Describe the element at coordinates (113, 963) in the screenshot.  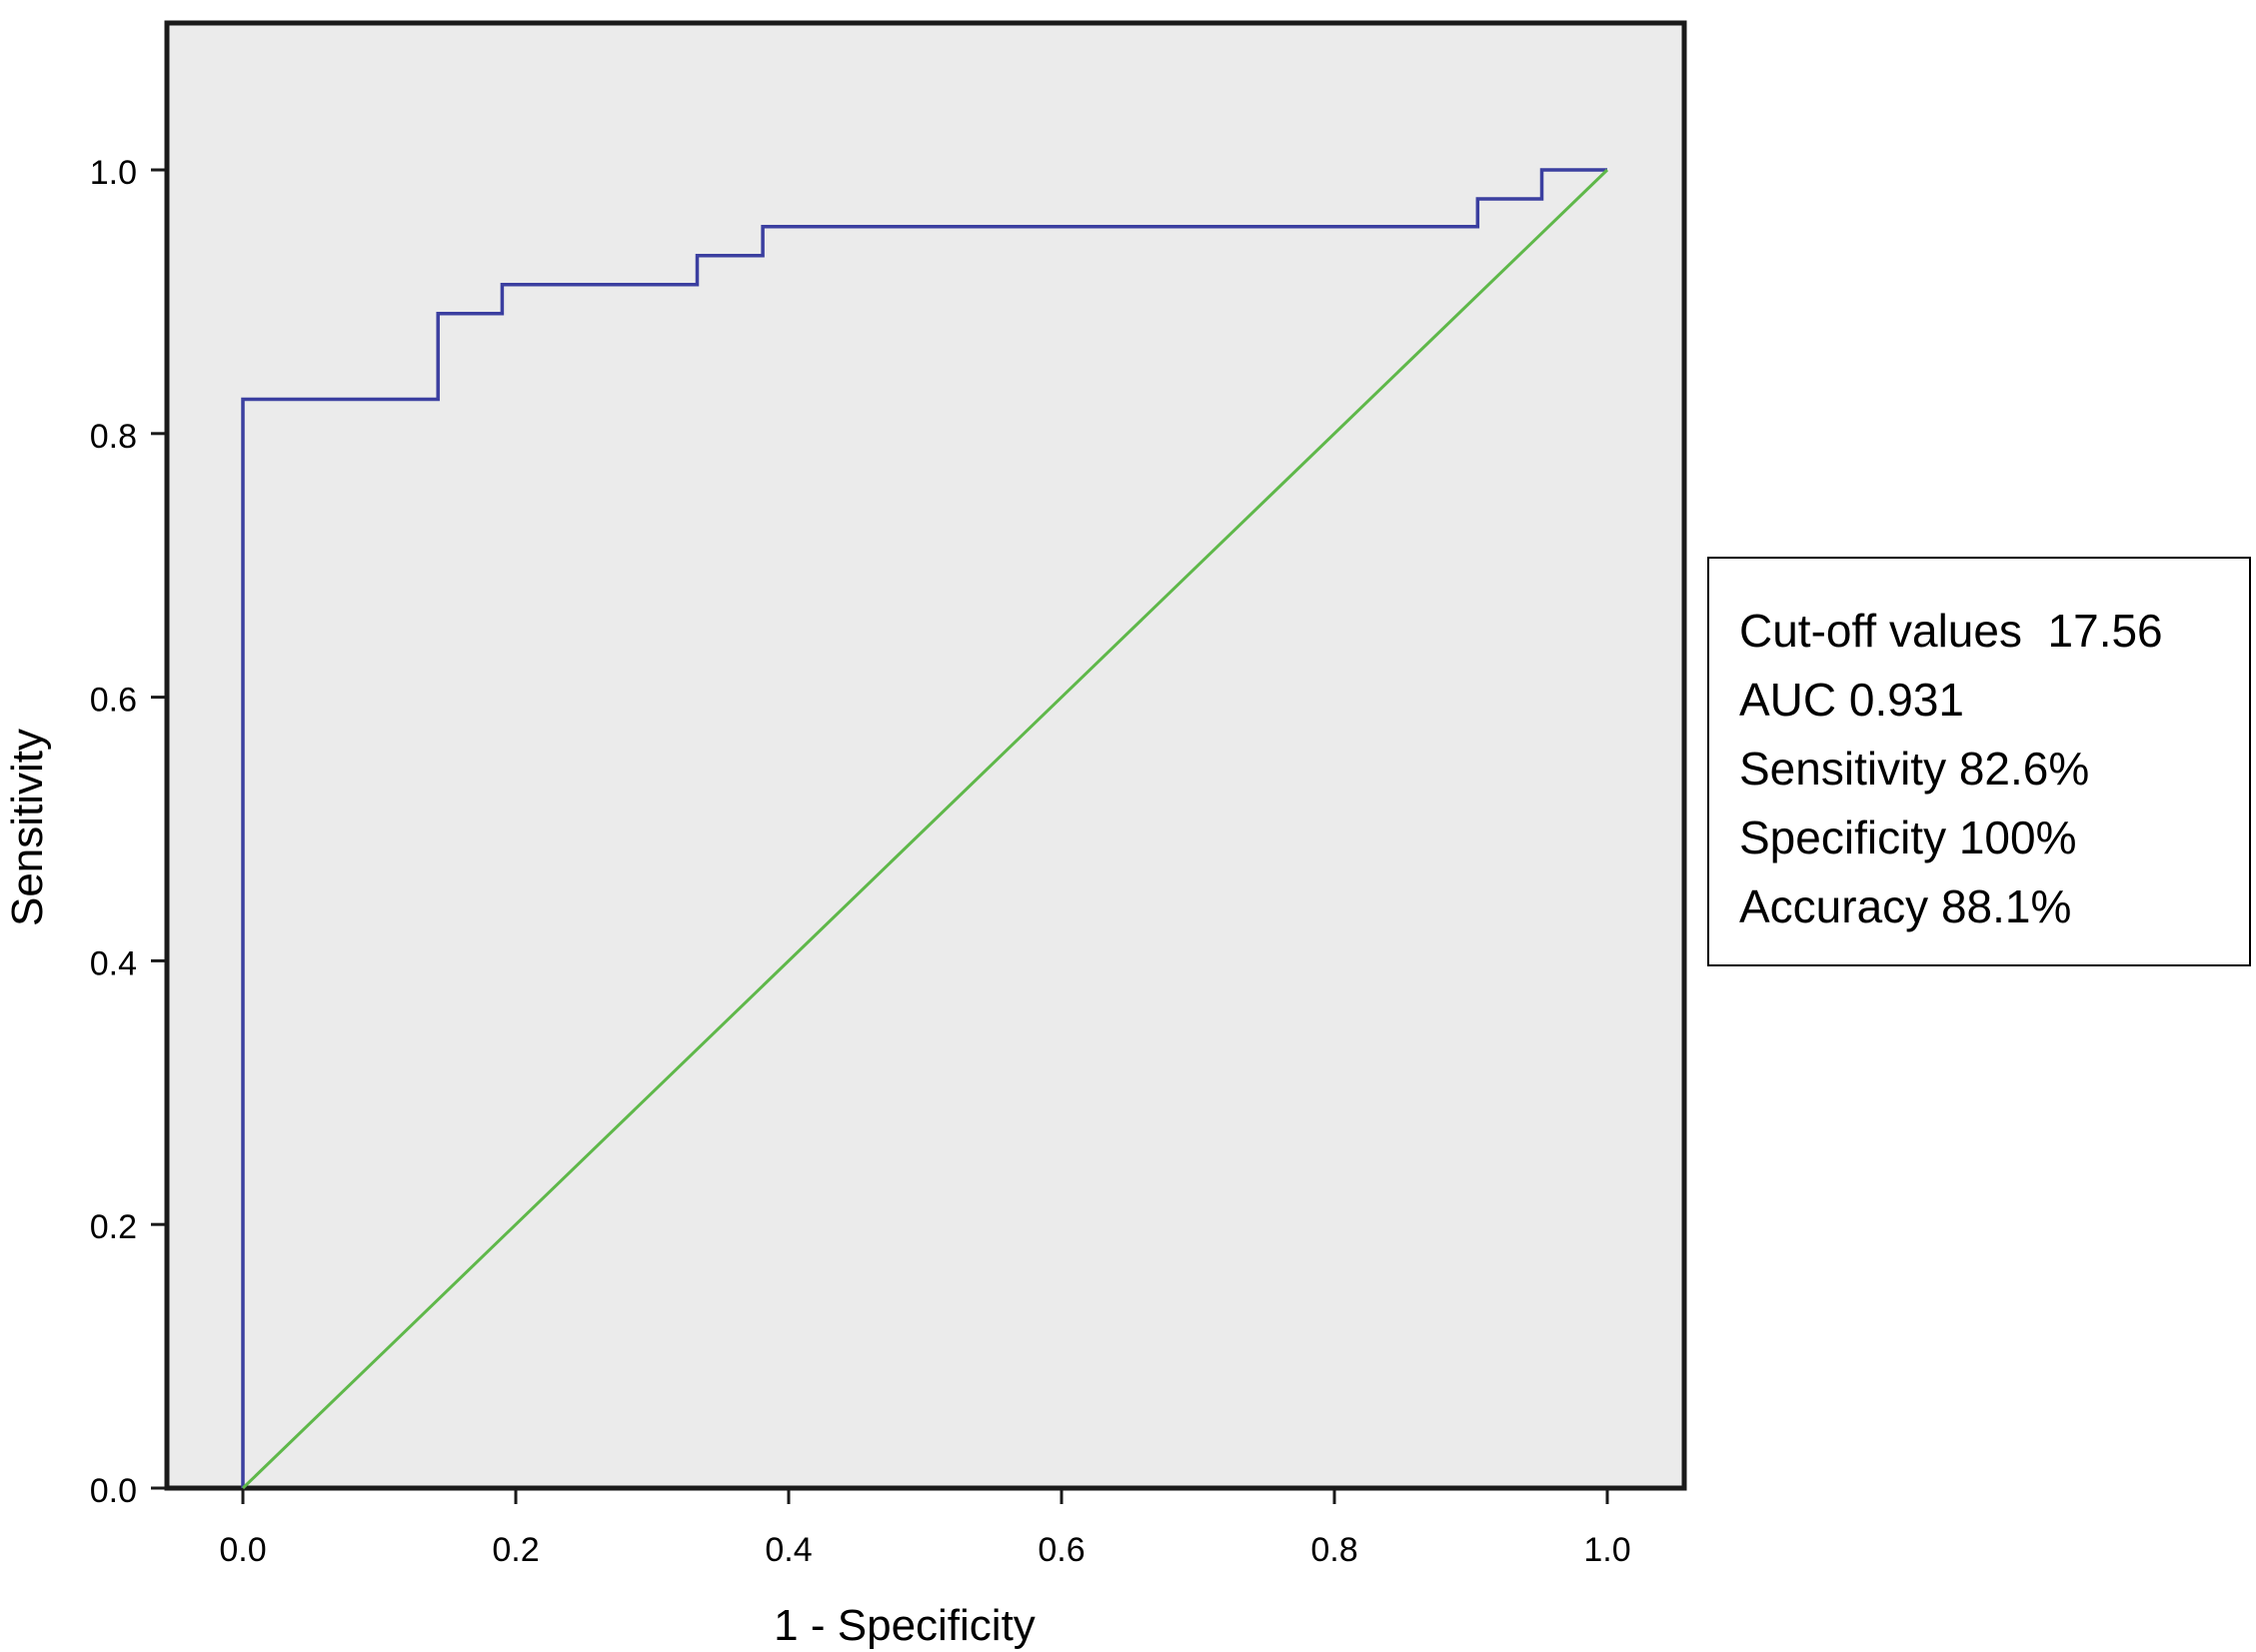
I see `y-tick-label-2: 0.4` at that location.